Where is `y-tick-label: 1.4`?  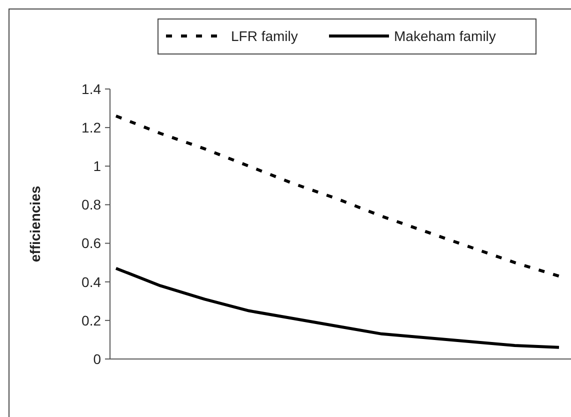
y-tick-label: 1.4 is located at coordinates (92, 88).